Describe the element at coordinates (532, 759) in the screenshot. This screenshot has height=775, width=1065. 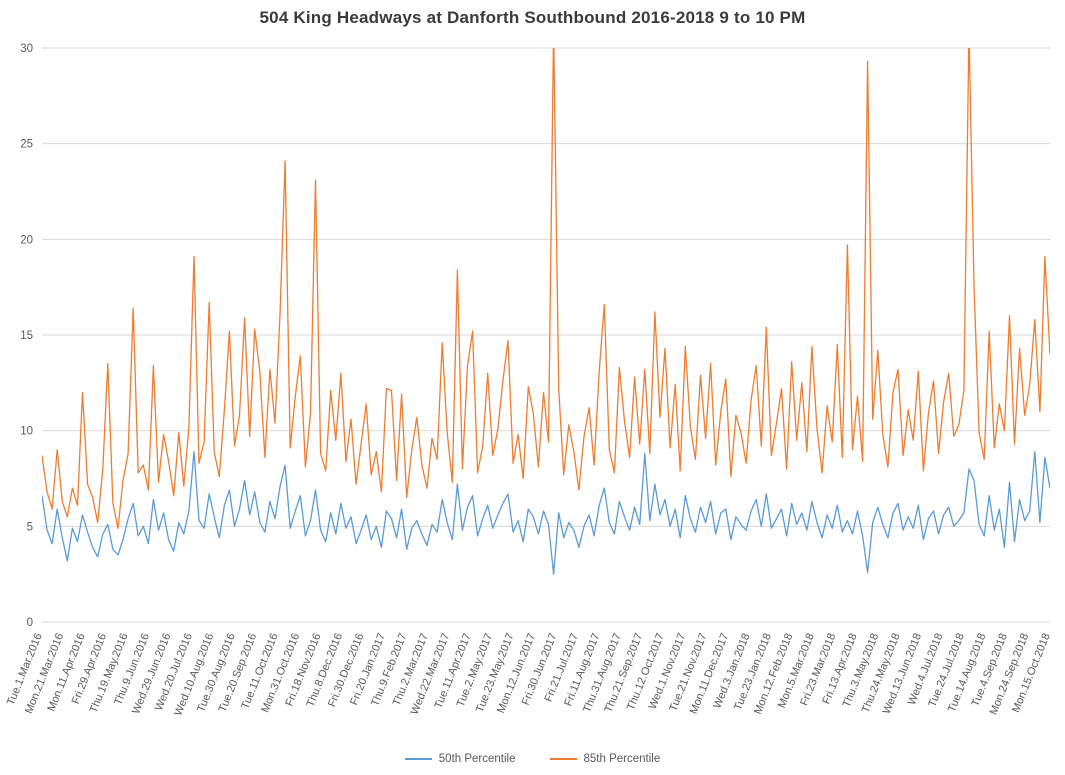
I see `chart-legend: 50th Percentile 85th Percentile` at that location.